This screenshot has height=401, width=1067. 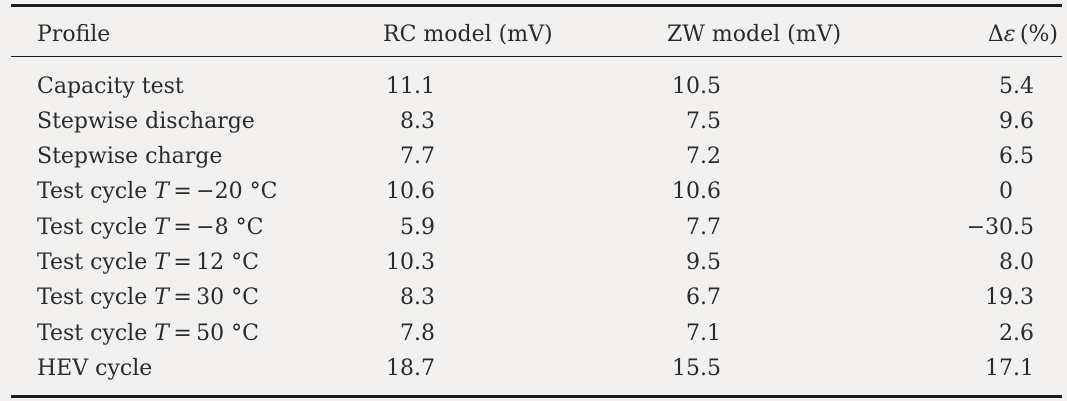 What do you see at coordinates (525, 333) in the screenshot?
I see `rc-model-value: 7.8` at bounding box center [525, 333].